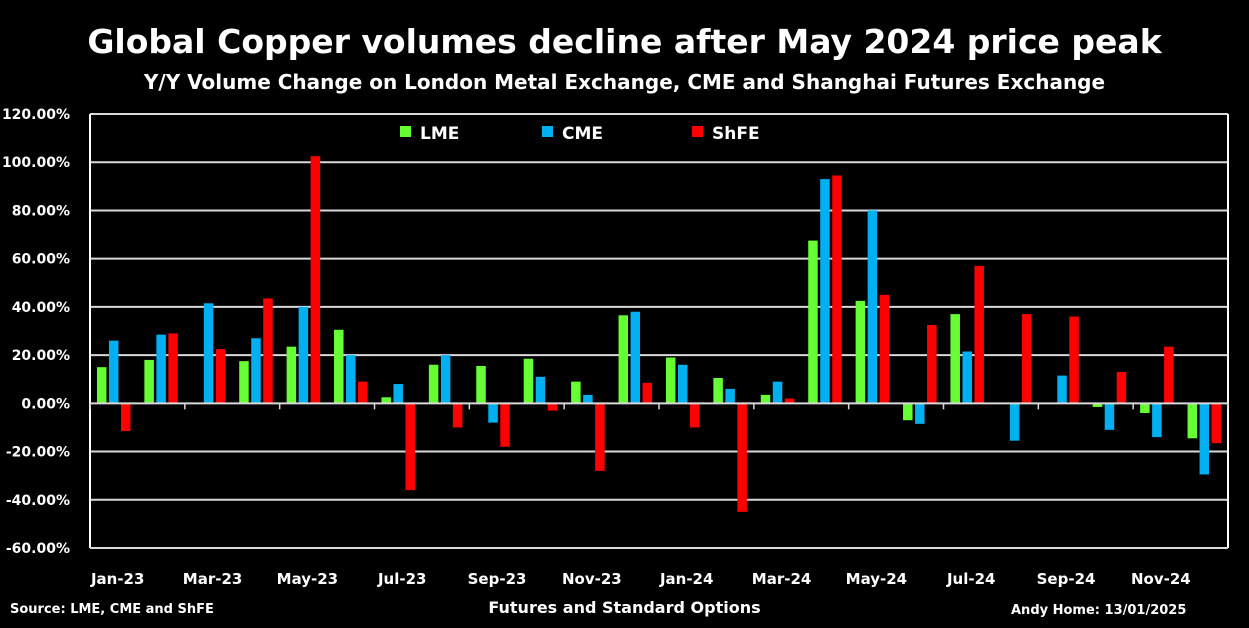 The width and height of the screenshot is (1249, 628). What do you see at coordinates (41, 260) in the screenshot?
I see `y-tick-label: 60.00%` at bounding box center [41, 260].